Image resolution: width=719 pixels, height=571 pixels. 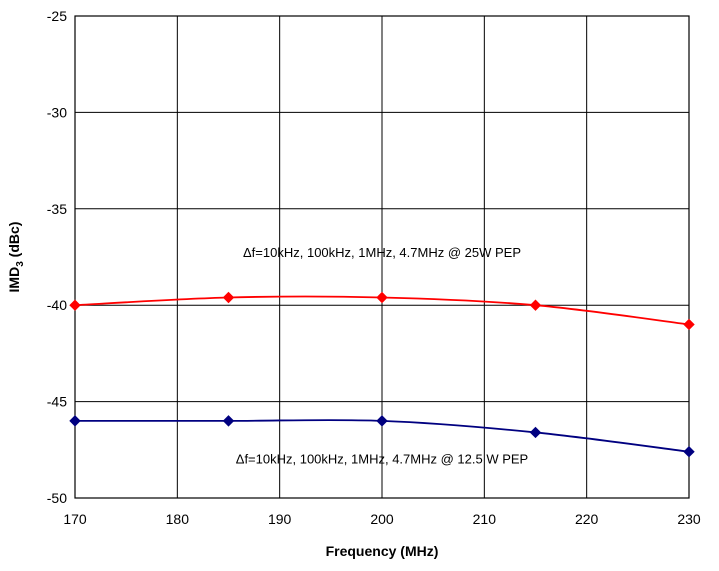 What do you see at coordinates (485, 519) in the screenshot?
I see `x-tick-label: 210` at bounding box center [485, 519].